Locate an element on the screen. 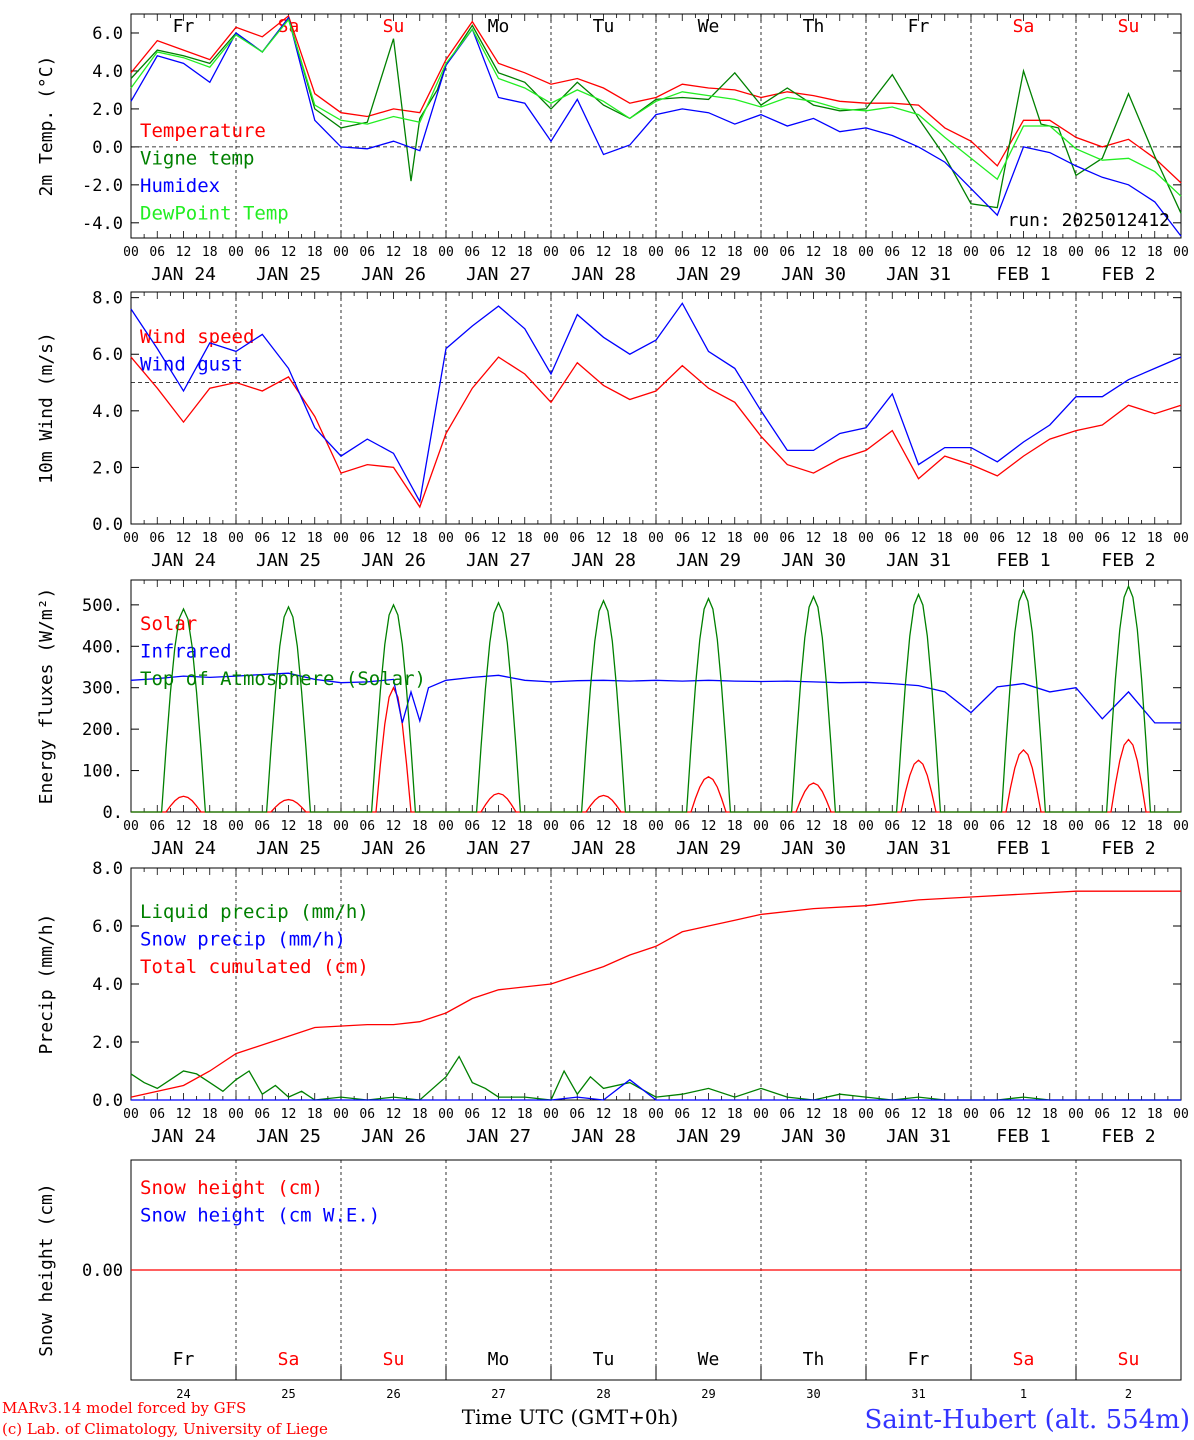 This screenshot has height=1440, width=1194. legend-entry: Top of Atmosphere (Solar) is located at coordinates (283, 679).